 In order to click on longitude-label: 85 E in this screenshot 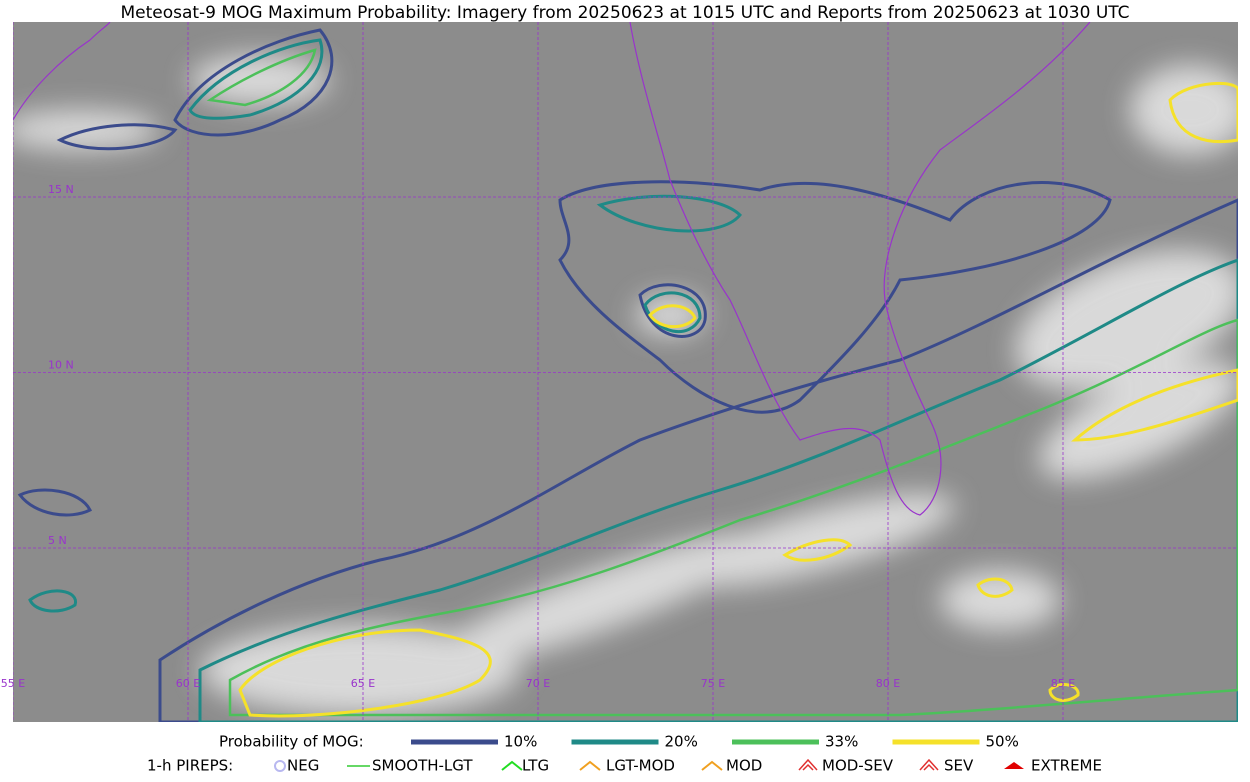, I will do `click(1063, 683)`.